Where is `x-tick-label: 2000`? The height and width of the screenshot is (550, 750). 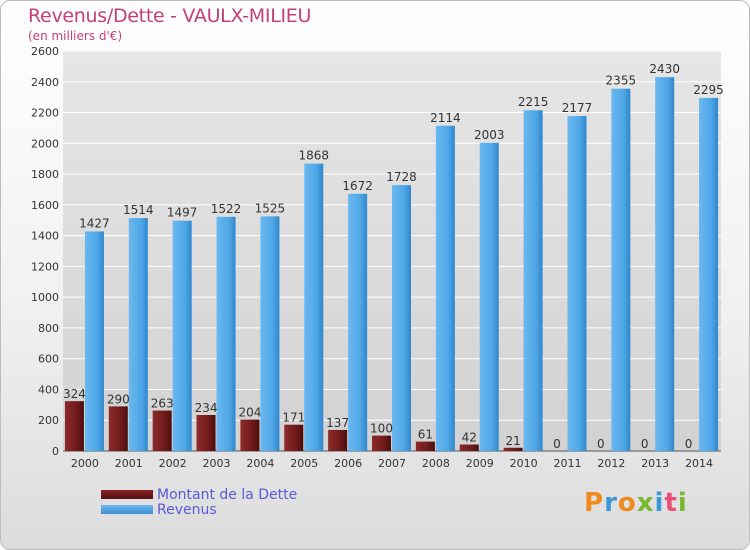
x-tick-label: 2000 is located at coordinates (85, 463).